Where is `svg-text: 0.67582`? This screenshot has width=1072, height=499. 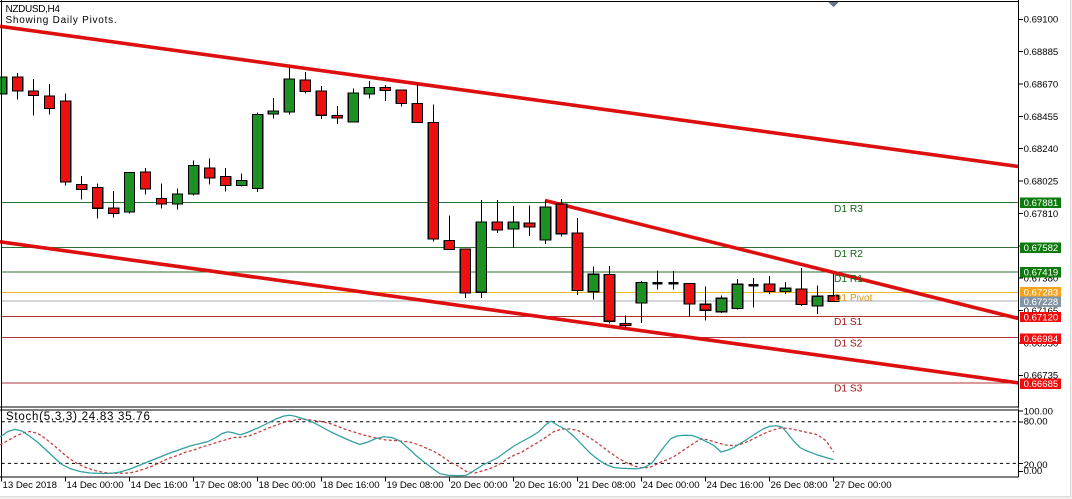 svg-text: 0.67582 is located at coordinates (1041, 248).